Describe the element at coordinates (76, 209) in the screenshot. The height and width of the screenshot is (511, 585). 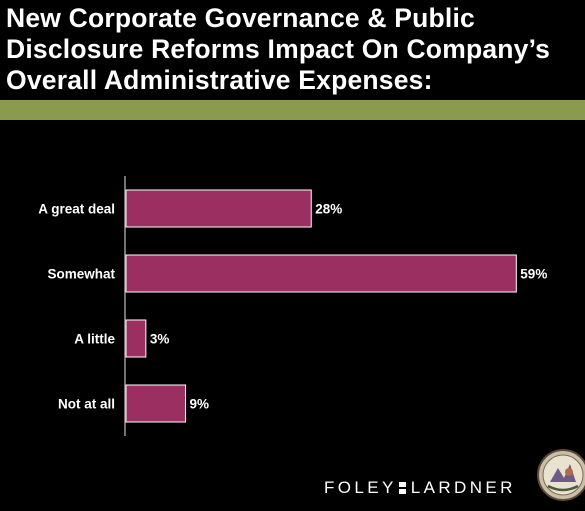
I see `category-label: A great deal` at that location.